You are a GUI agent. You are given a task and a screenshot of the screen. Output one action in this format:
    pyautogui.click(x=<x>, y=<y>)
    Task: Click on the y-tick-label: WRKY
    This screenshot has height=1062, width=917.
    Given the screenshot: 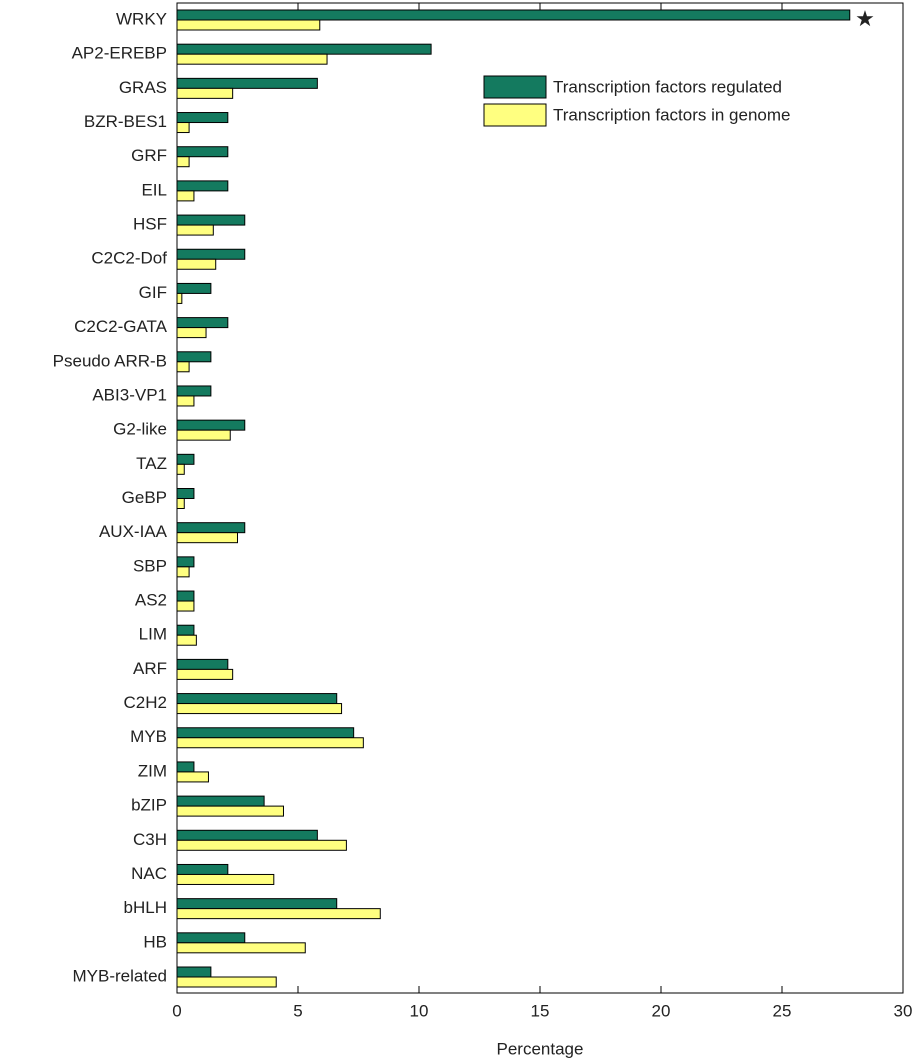 What is the action you would take?
    pyautogui.click(x=141, y=18)
    